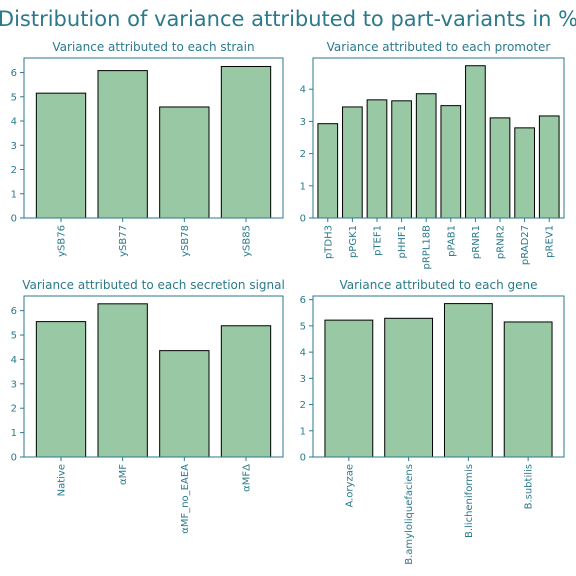  I want to click on x-tick-label: ySB85, so click(247, 241).